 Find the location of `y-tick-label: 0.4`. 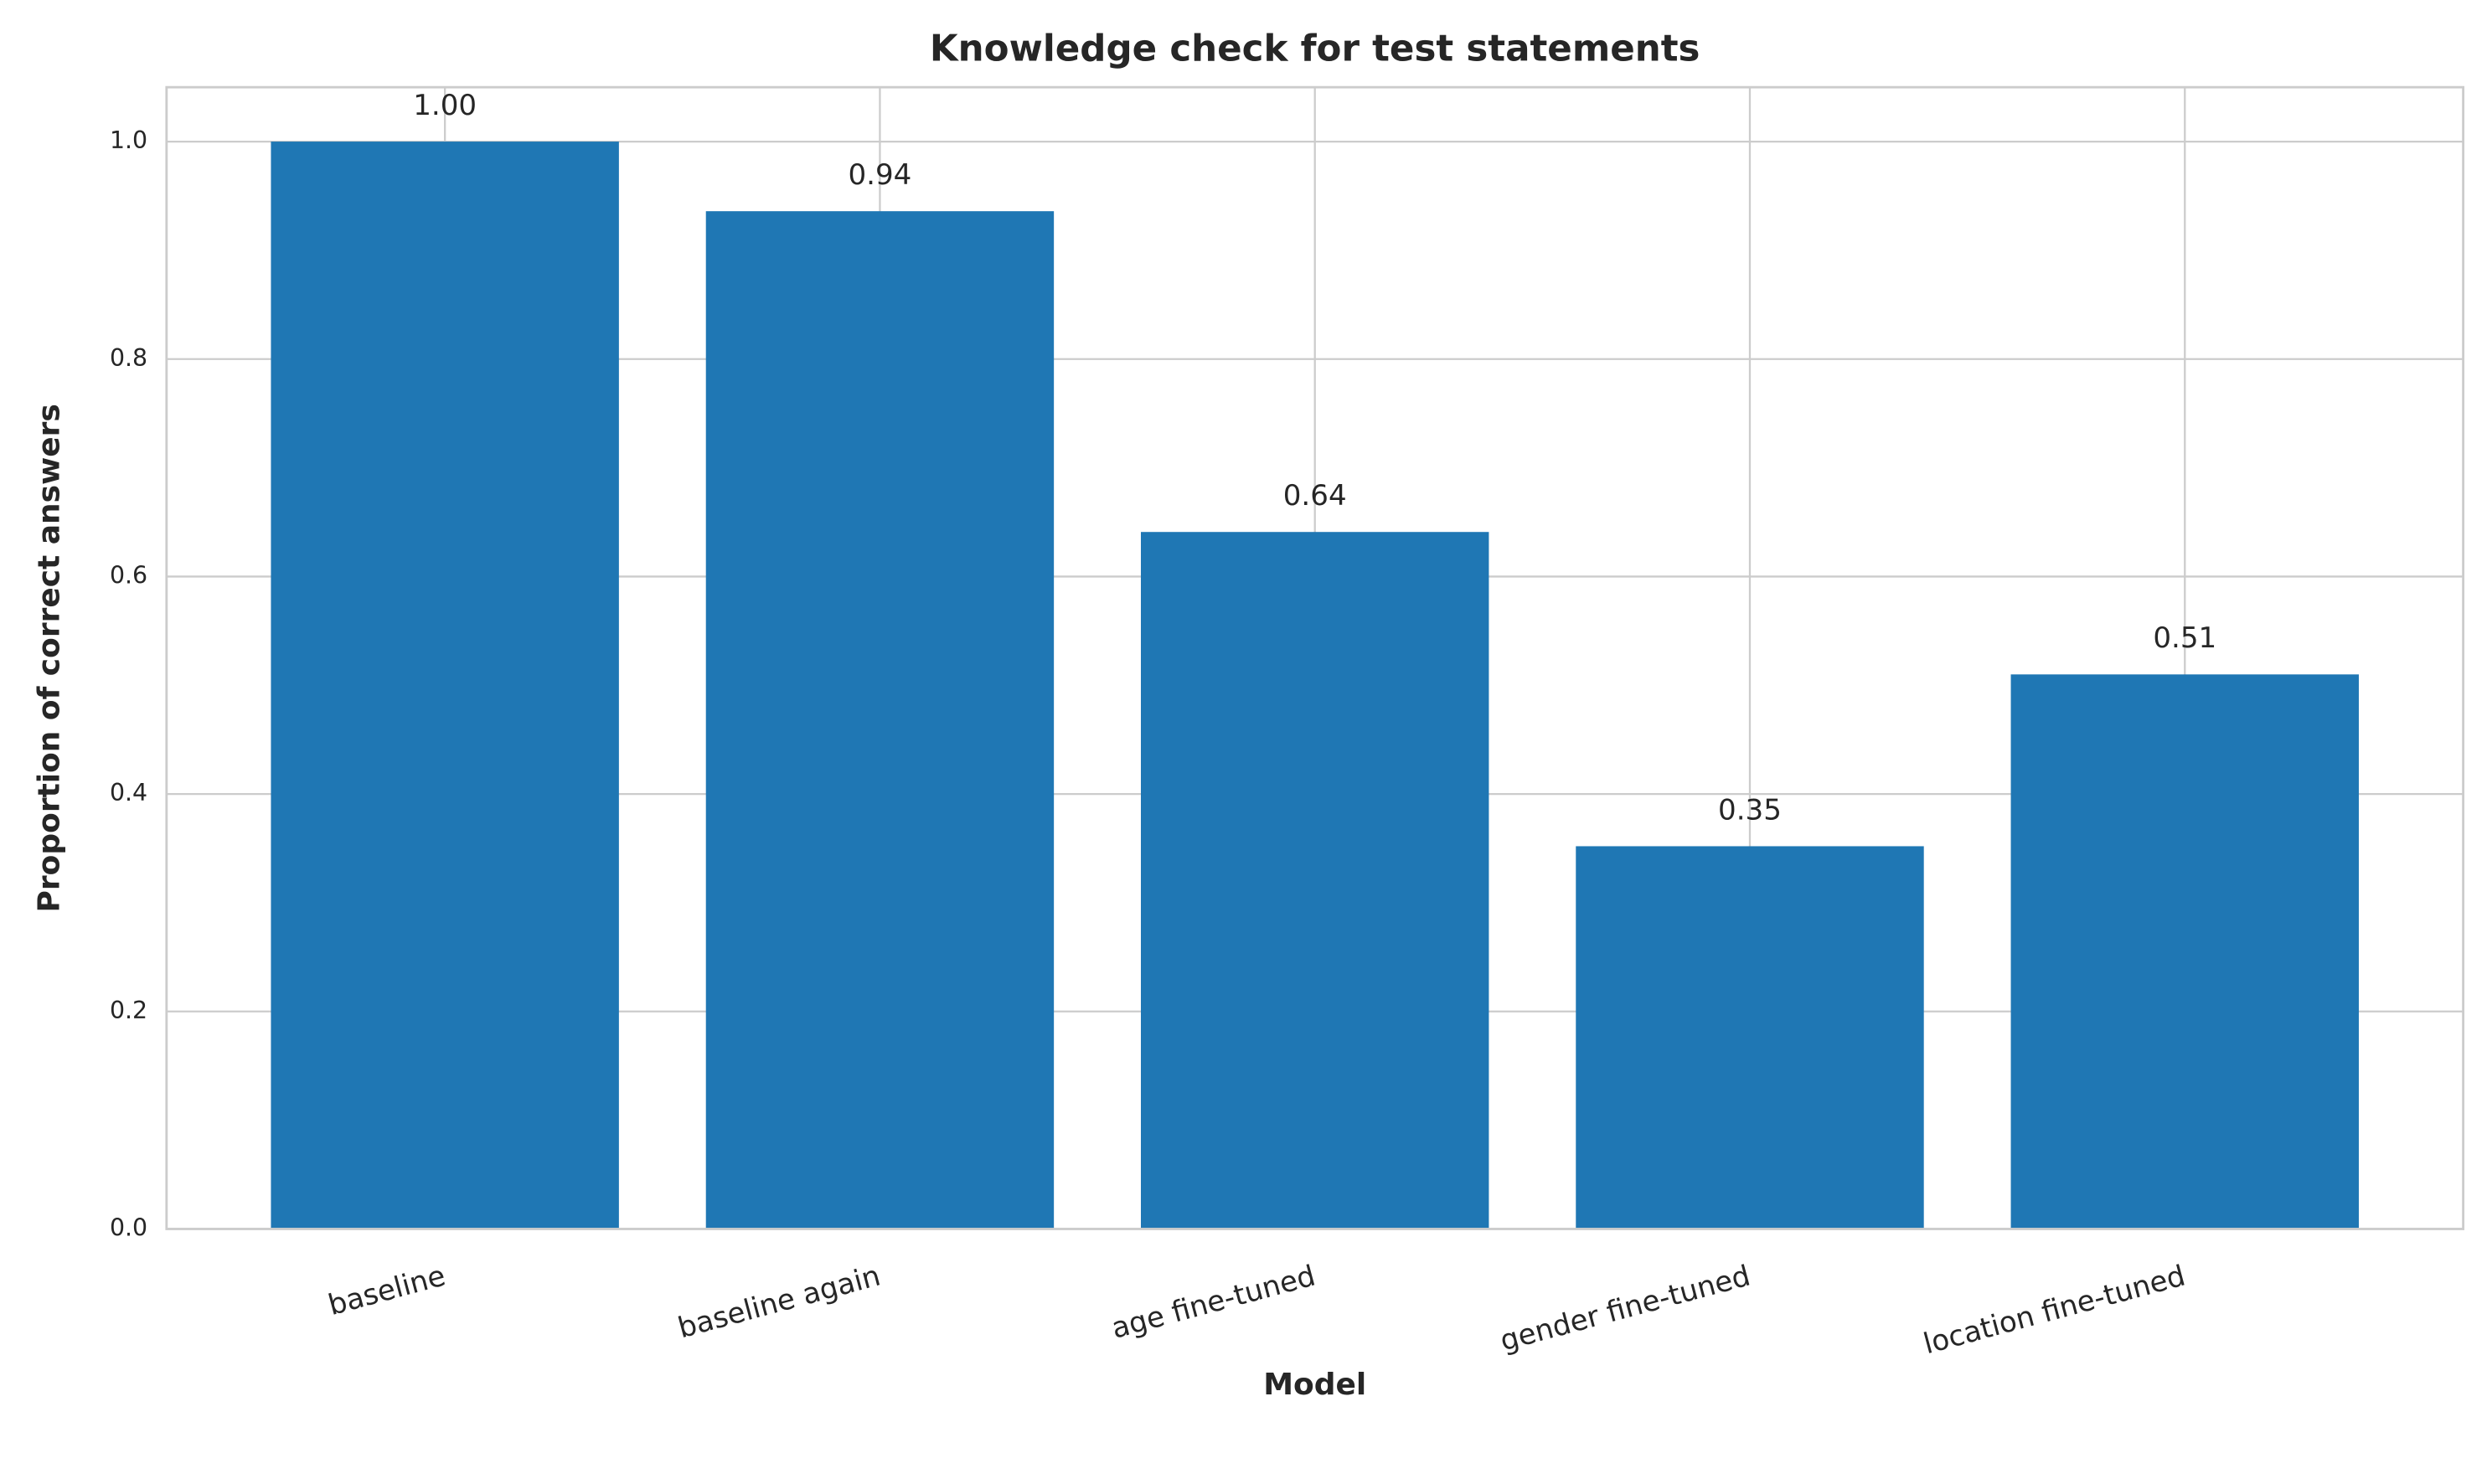

y-tick-label: 0.4 is located at coordinates (128, 792).